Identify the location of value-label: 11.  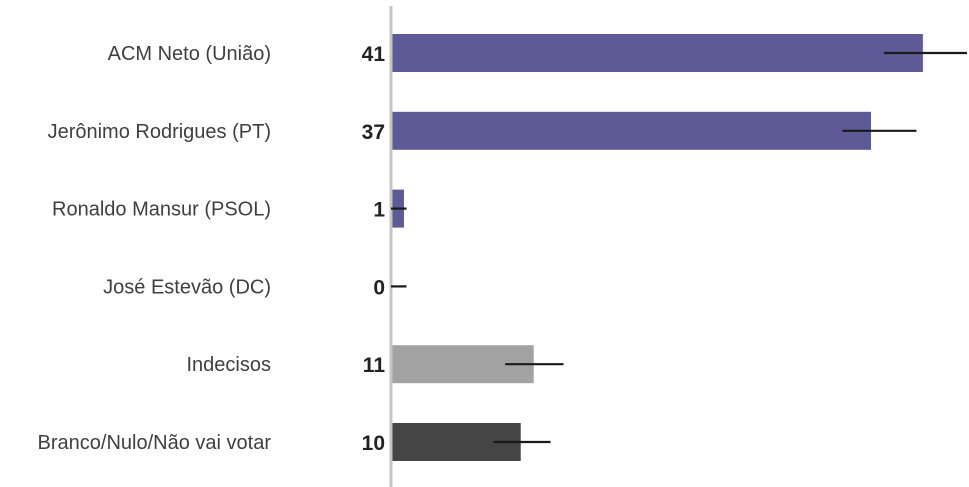
(374, 365).